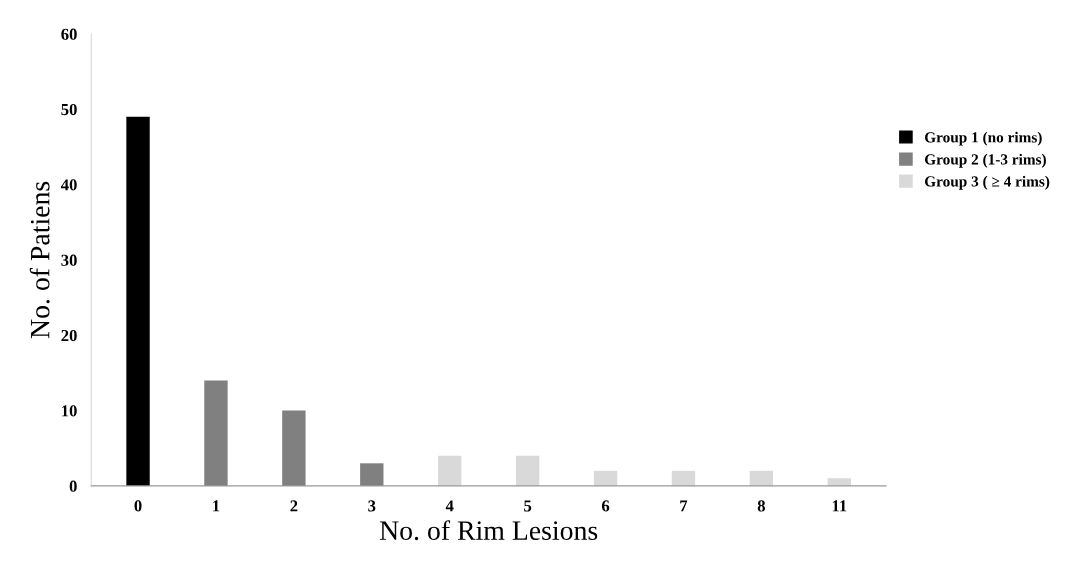 The width and height of the screenshot is (1074, 565). What do you see at coordinates (983, 138) in the screenshot?
I see `legend-label: Group 1 (no rims)` at bounding box center [983, 138].